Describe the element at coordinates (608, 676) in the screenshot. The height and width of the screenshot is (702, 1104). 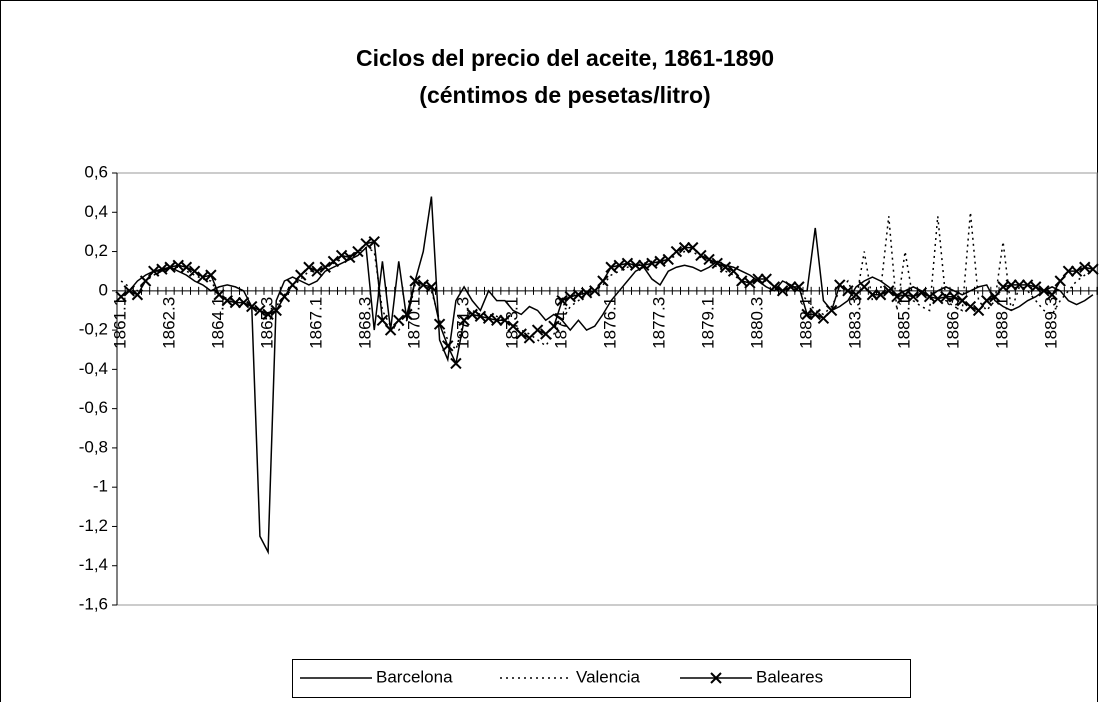
I see `legend-label: Valencia` at that location.